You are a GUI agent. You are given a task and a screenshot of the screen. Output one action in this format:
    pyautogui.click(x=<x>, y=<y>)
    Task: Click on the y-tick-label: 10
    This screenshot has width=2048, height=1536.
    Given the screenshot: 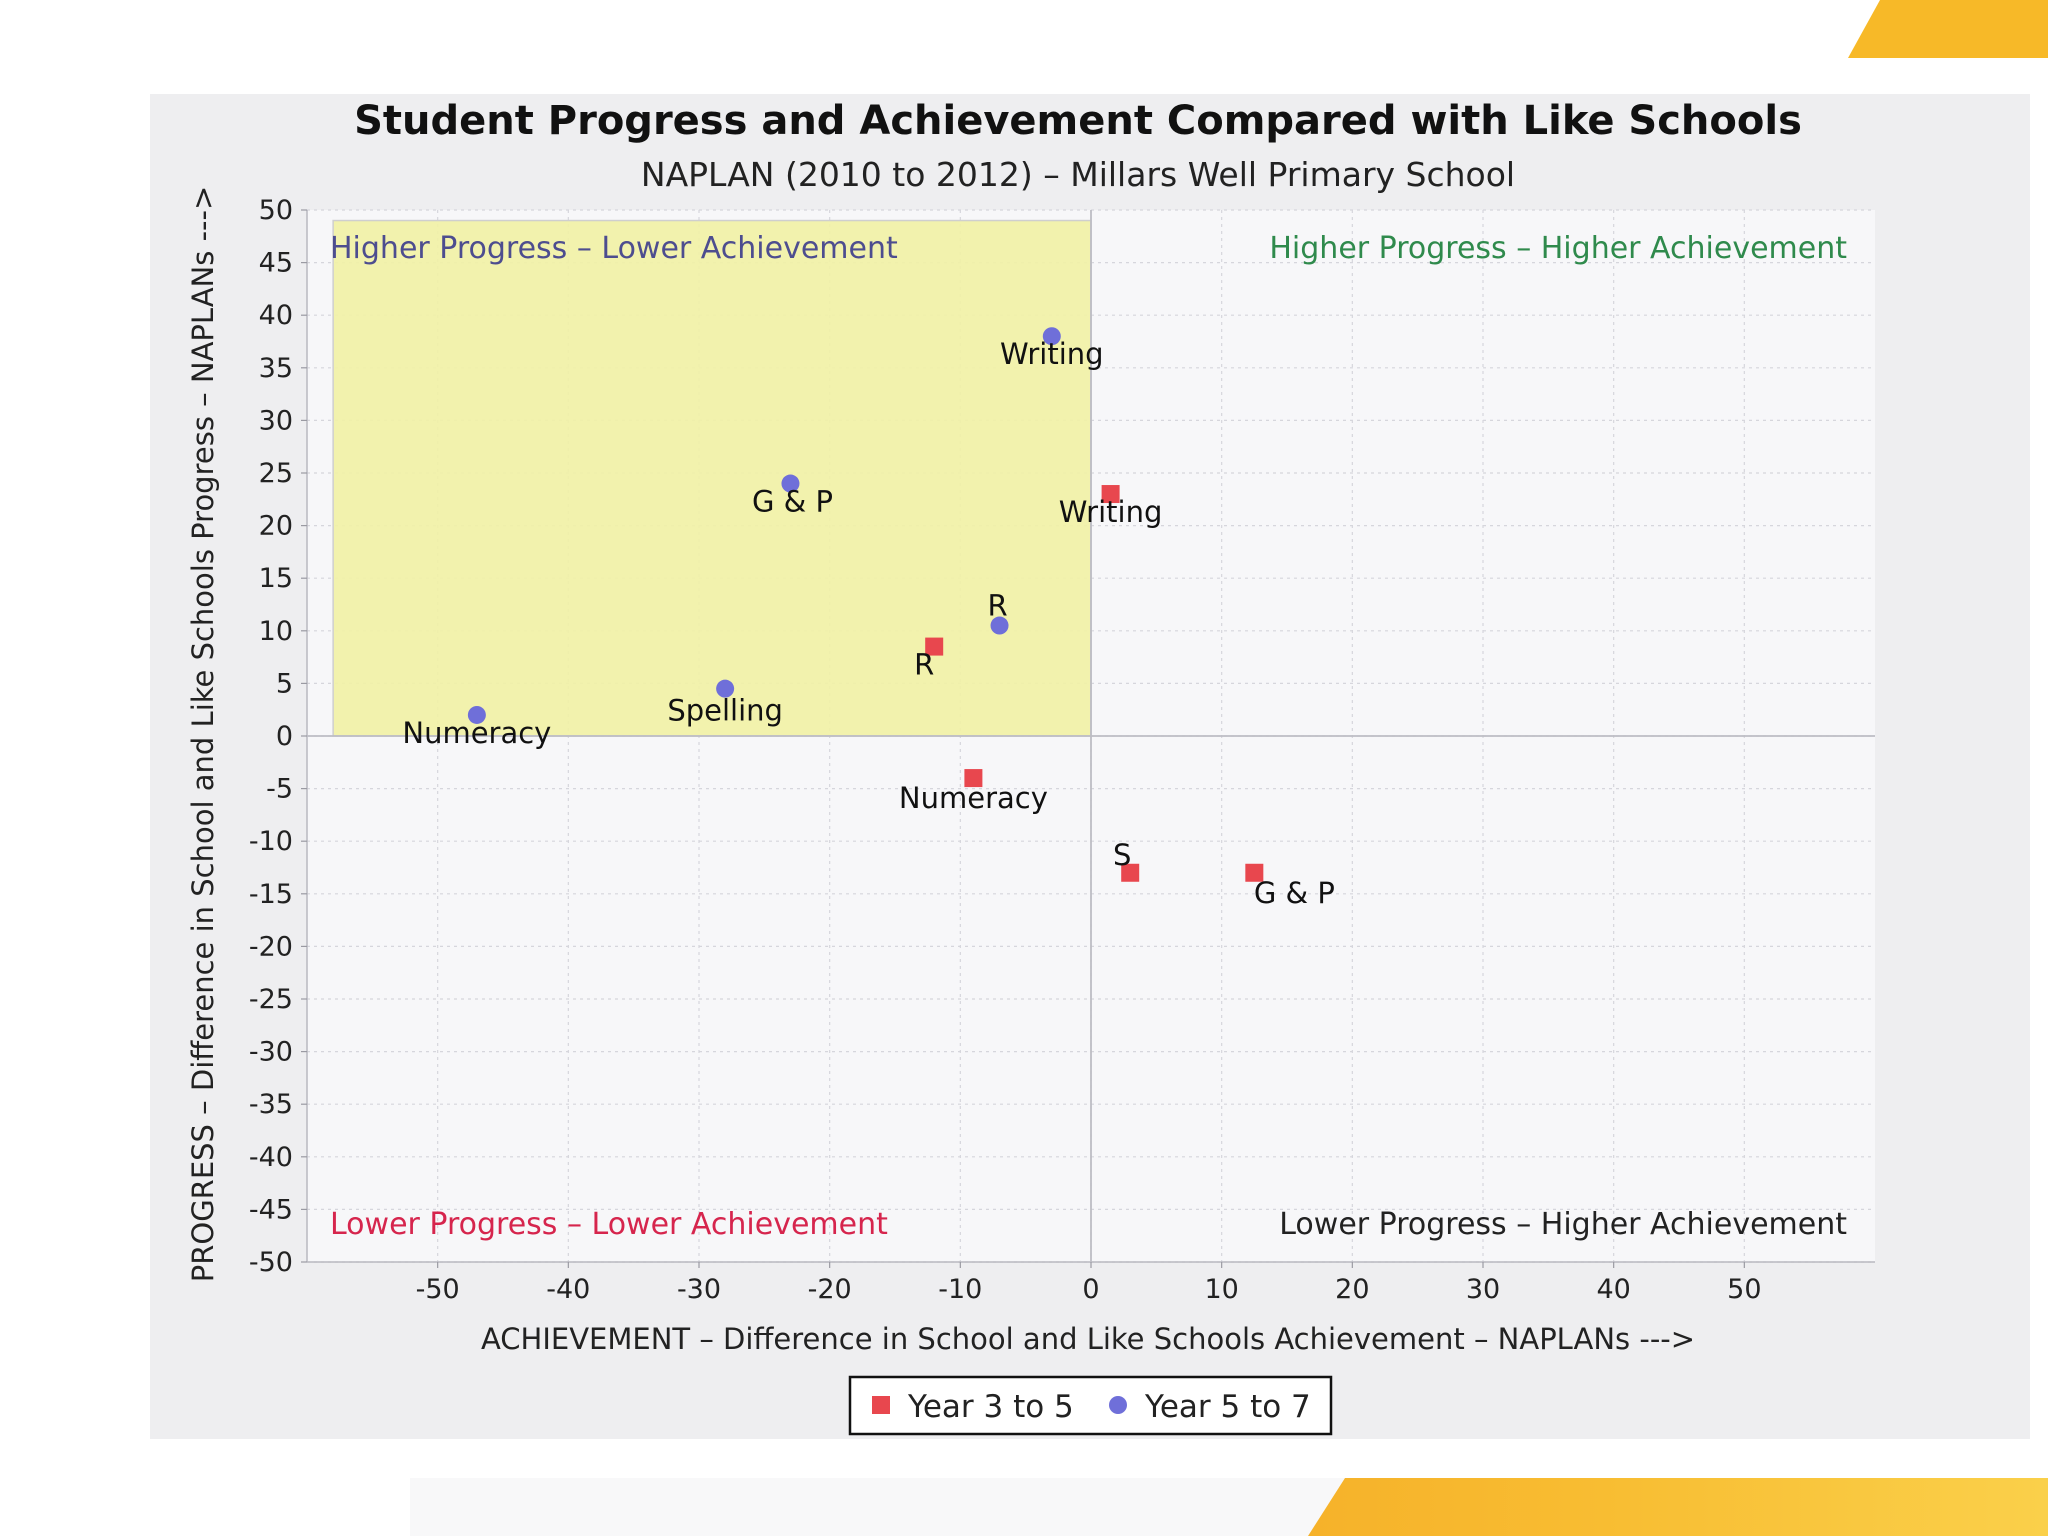 What is the action you would take?
    pyautogui.click(x=276, y=631)
    